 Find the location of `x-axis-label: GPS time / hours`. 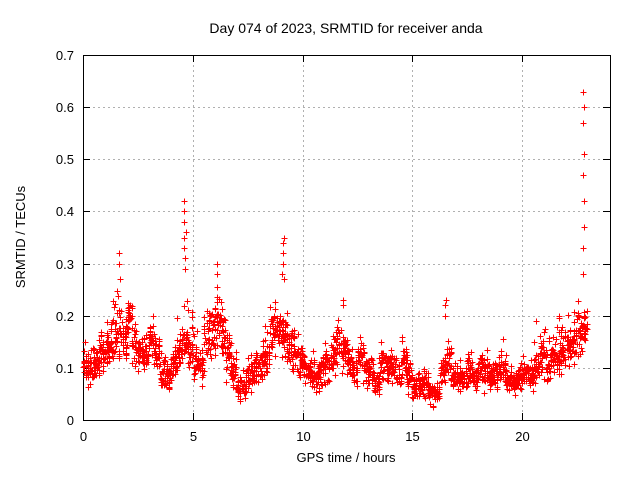

x-axis-label: GPS time / hours is located at coordinates (346, 457).